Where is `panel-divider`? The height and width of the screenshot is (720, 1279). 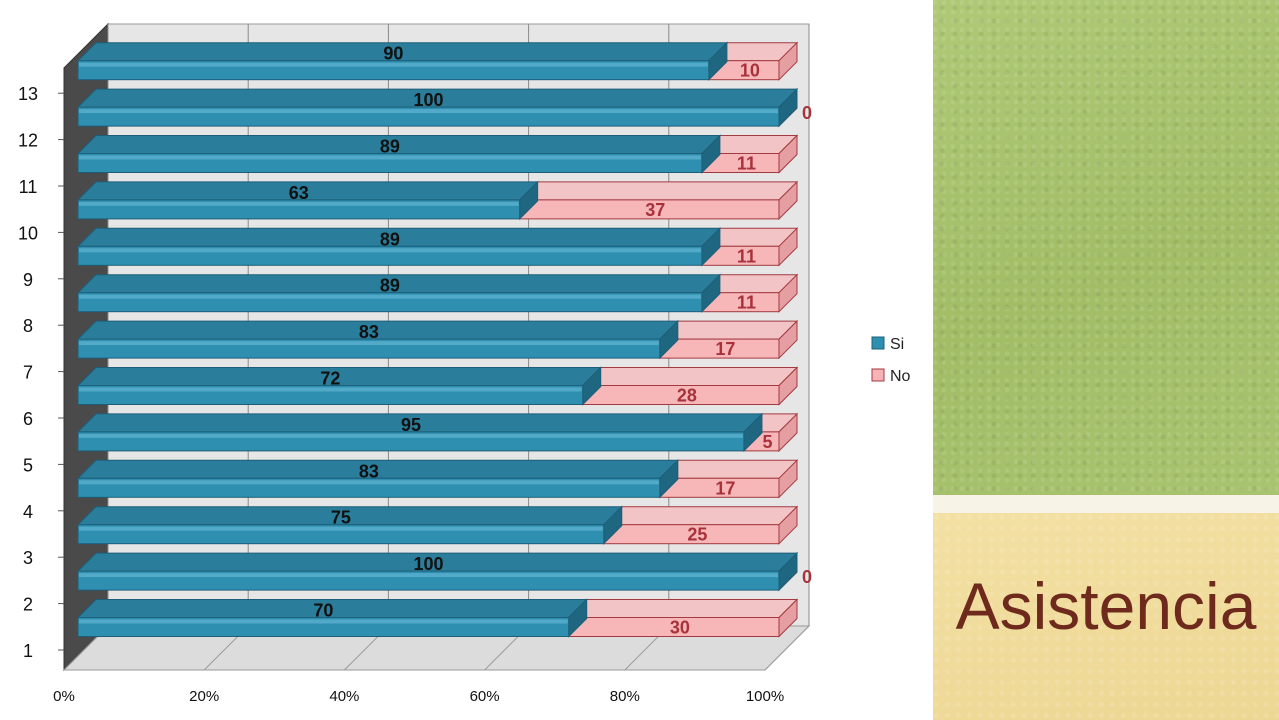
panel-divider is located at coordinates (1106, 504).